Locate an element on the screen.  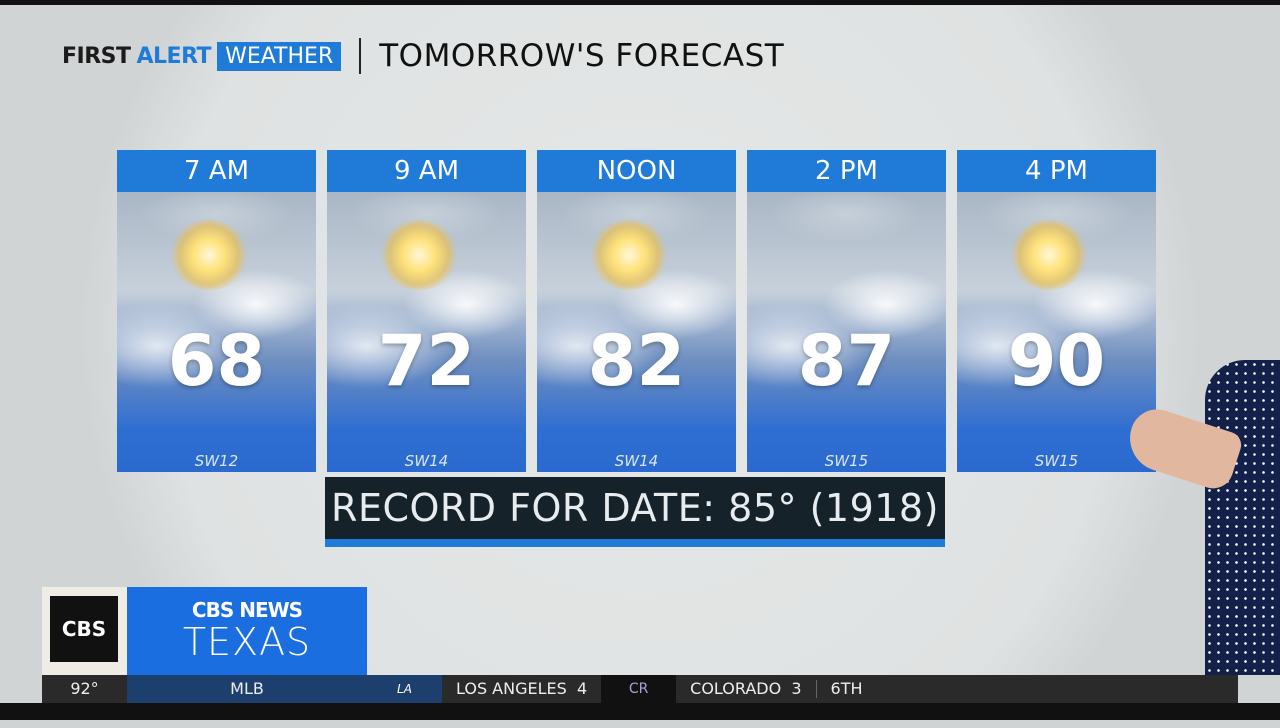
brand-alert: ALERT is located at coordinates (174, 56).